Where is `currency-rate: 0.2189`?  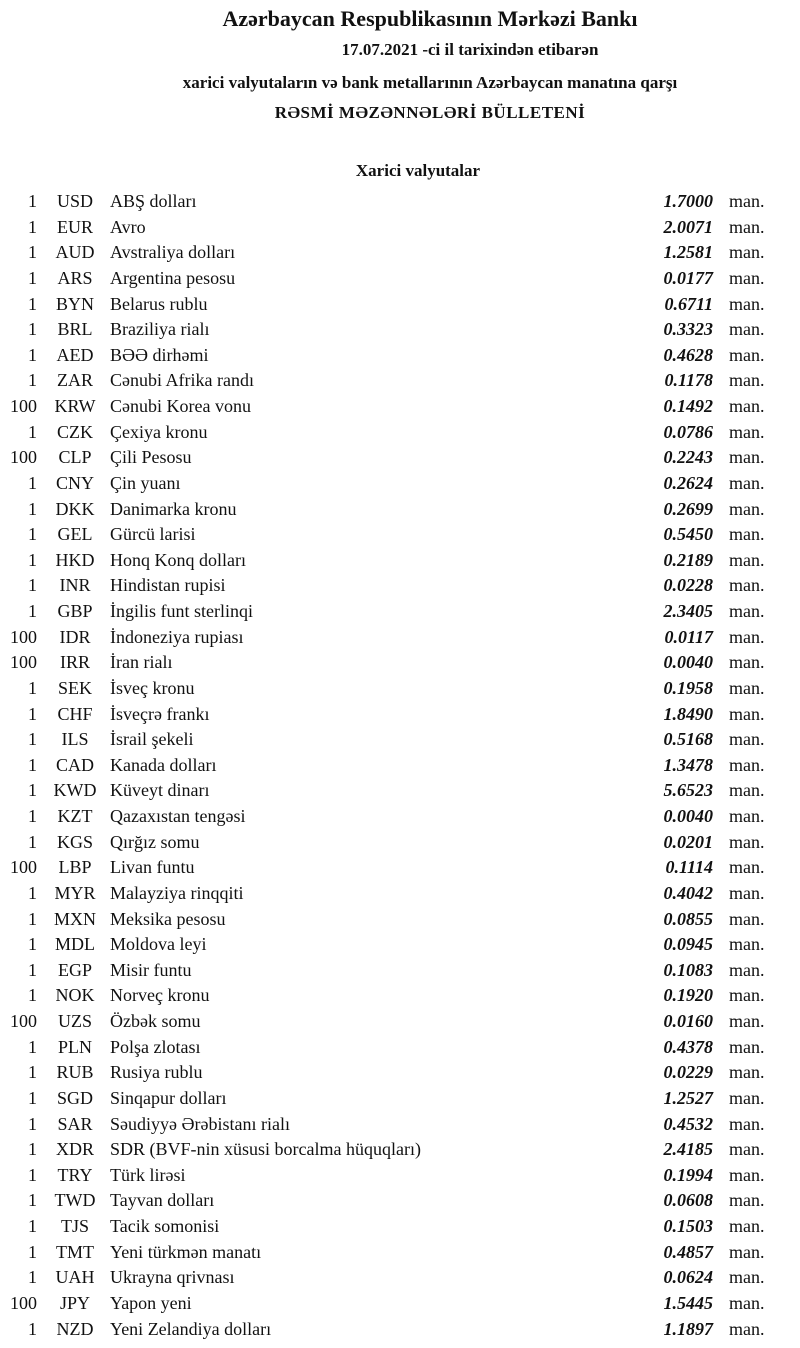
currency-rate: 0.2189 is located at coordinates (688, 559).